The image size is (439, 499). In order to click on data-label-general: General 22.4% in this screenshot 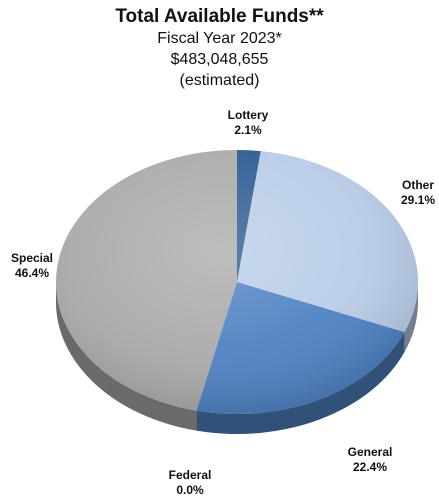, I will do `click(370, 459)`.